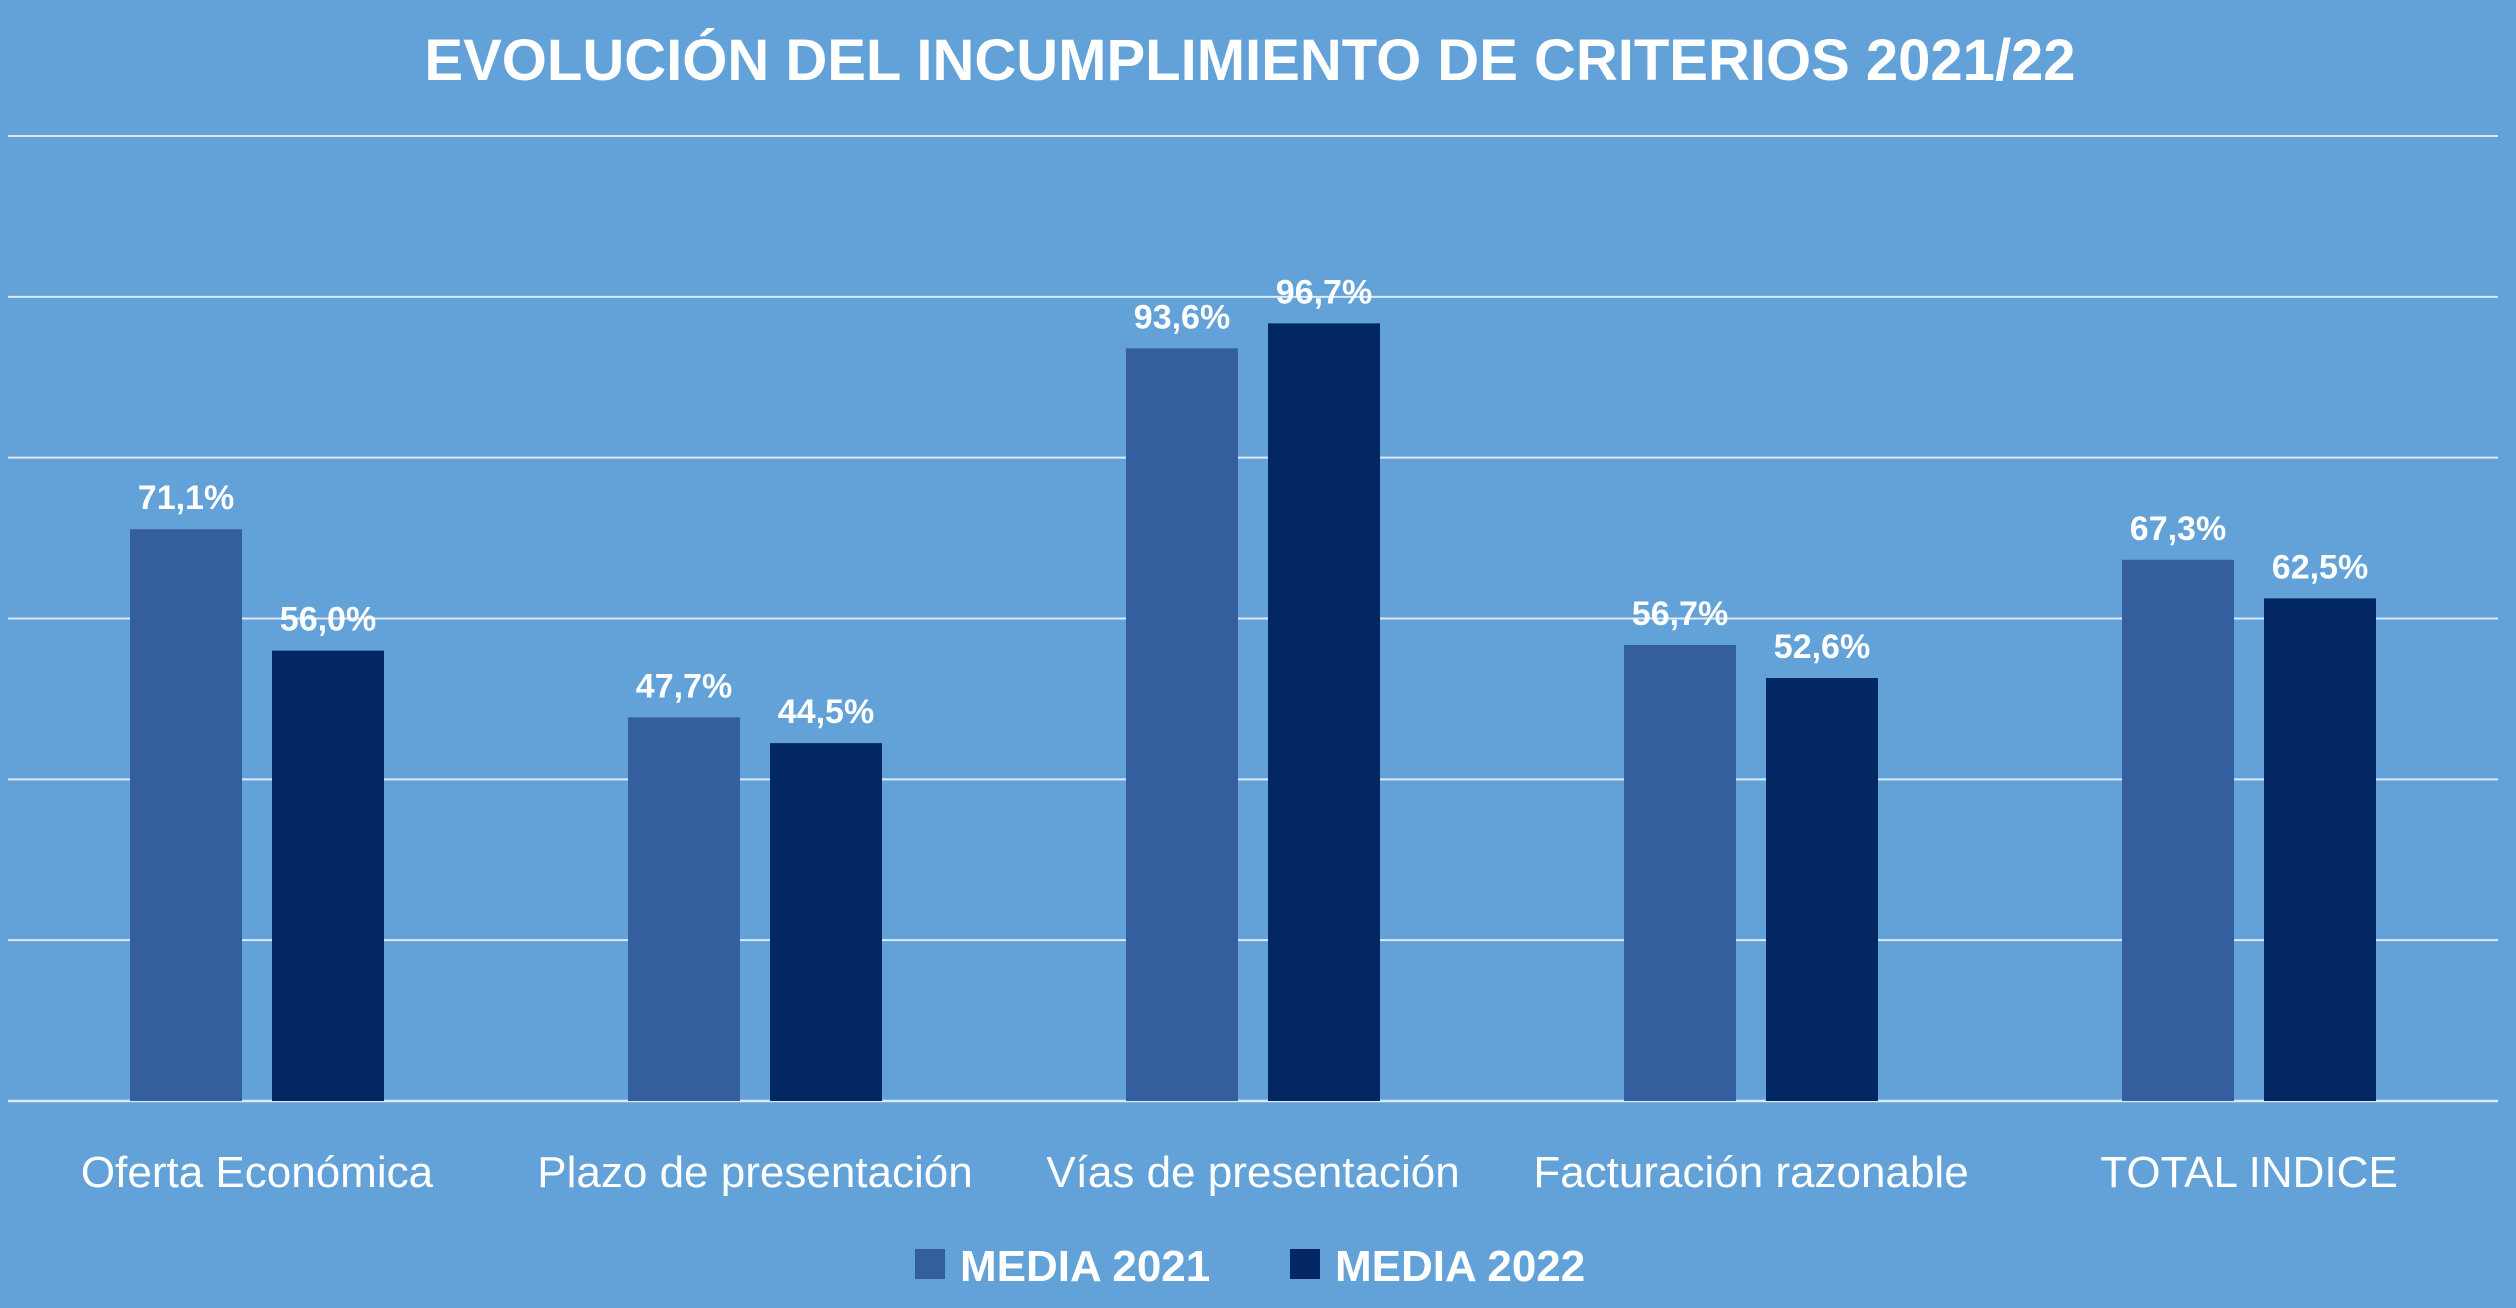  I want to click on category-label: Facturación razonable, so click(1750, 1172).